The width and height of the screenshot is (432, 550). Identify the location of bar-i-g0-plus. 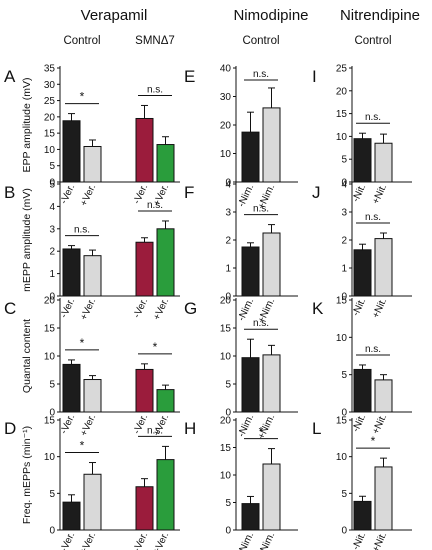
(383, 162).